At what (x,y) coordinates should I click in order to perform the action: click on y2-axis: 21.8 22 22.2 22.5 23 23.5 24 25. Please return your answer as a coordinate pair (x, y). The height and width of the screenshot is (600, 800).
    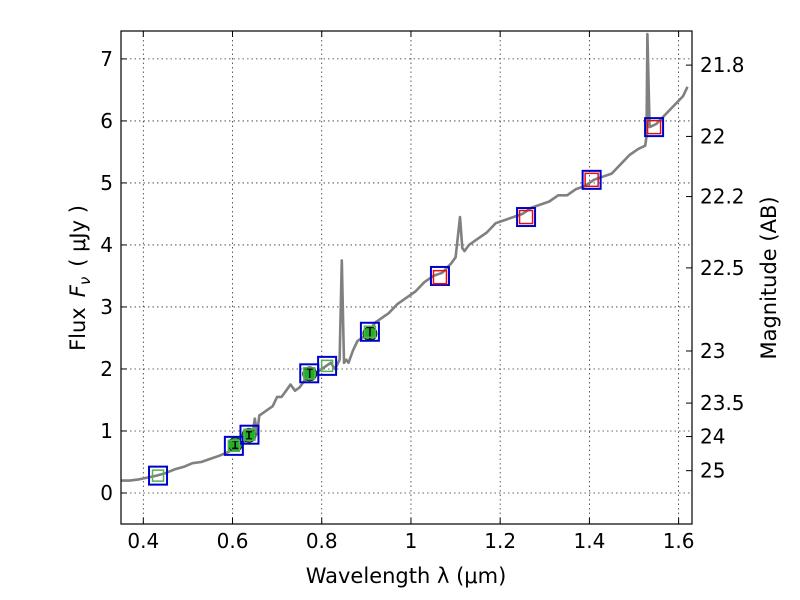
    Looking at the image, I should click on (715, 268).